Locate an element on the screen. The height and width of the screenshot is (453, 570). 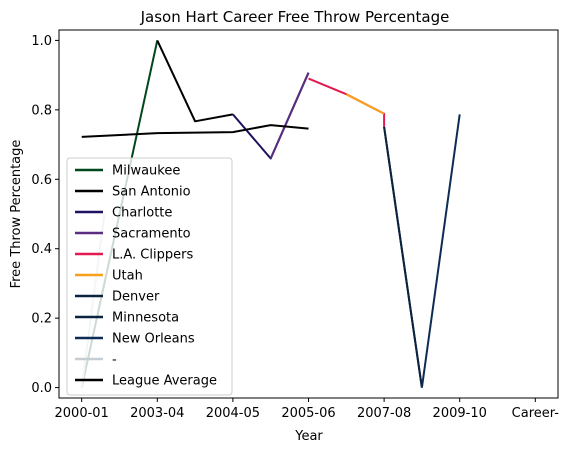
legend-entry-milwaukee: Milwaukee is located at coordinates (146, 171).